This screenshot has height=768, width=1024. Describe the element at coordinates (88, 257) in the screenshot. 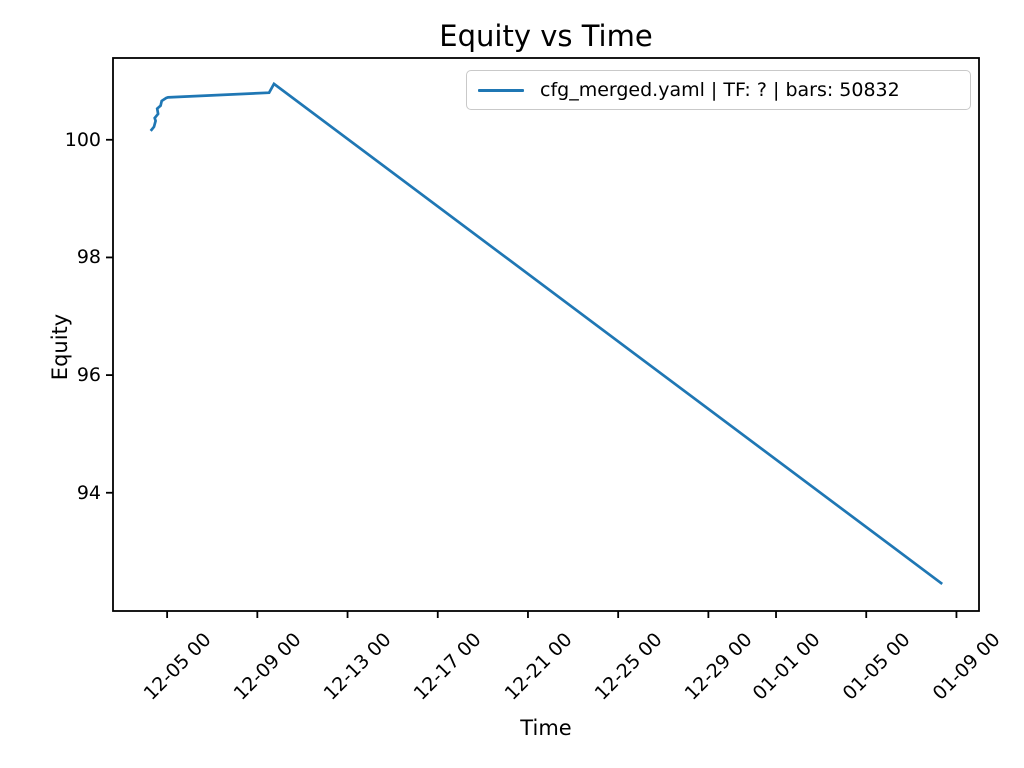

I see `y-tick-label: 98` at that location.